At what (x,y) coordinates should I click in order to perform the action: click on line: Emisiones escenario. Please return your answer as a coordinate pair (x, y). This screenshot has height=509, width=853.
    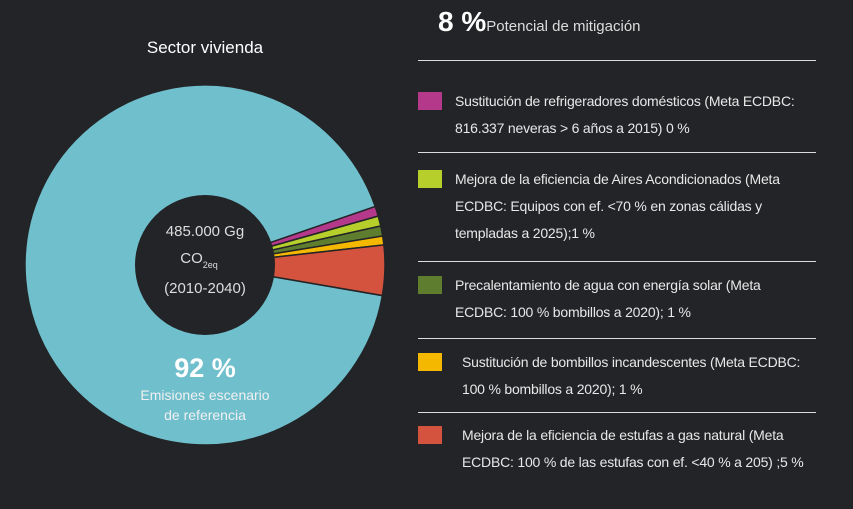
    Looking at the image, I should click on (204, 395).